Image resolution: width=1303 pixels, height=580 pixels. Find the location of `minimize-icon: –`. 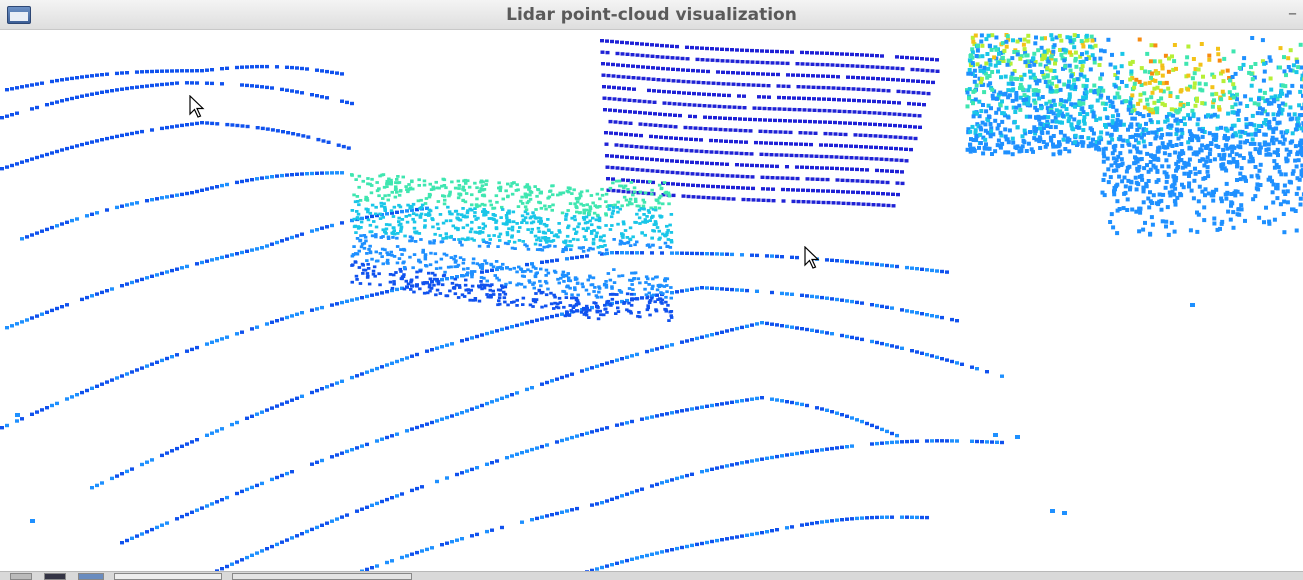

minimize-icon: – is located at coordinates (1292, 13).